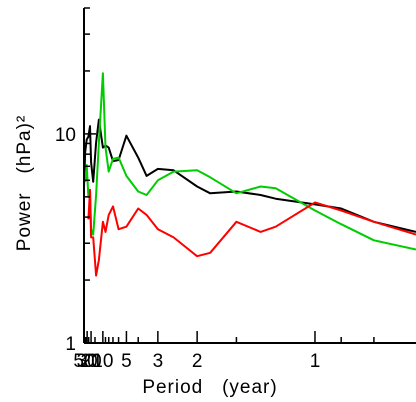  Describe the element at coordinates (87, 361) in the screenshot. I see `x-tick-label: 30` at that location.